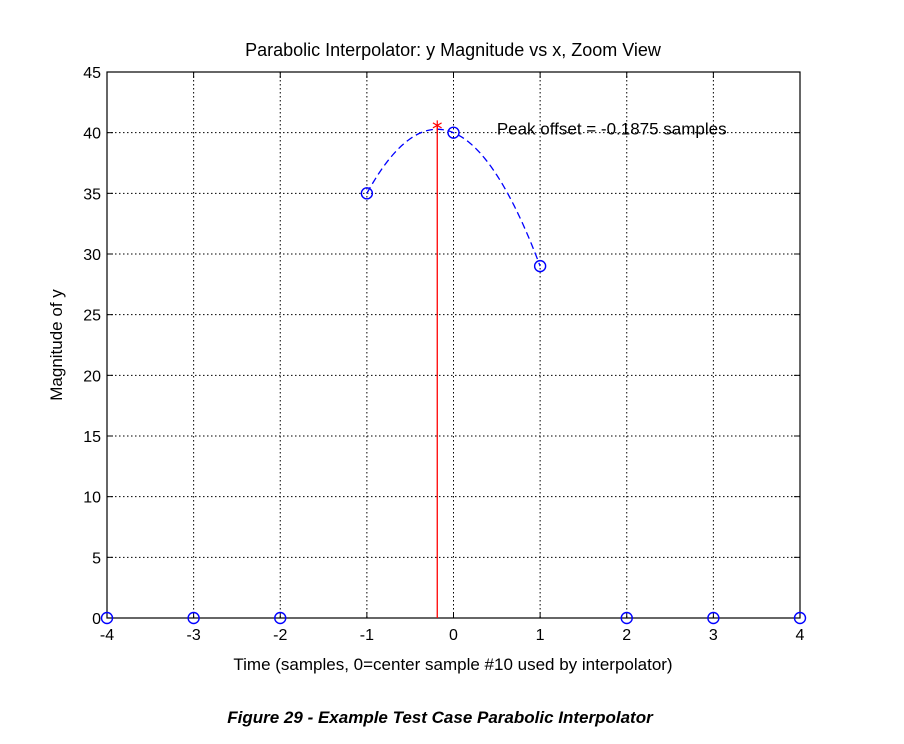 The width and height of the screenshot is (904, 744). Describe the element at coordinates (92, 194) in the screenshot. I see `y-tick-label: 35` at that location.